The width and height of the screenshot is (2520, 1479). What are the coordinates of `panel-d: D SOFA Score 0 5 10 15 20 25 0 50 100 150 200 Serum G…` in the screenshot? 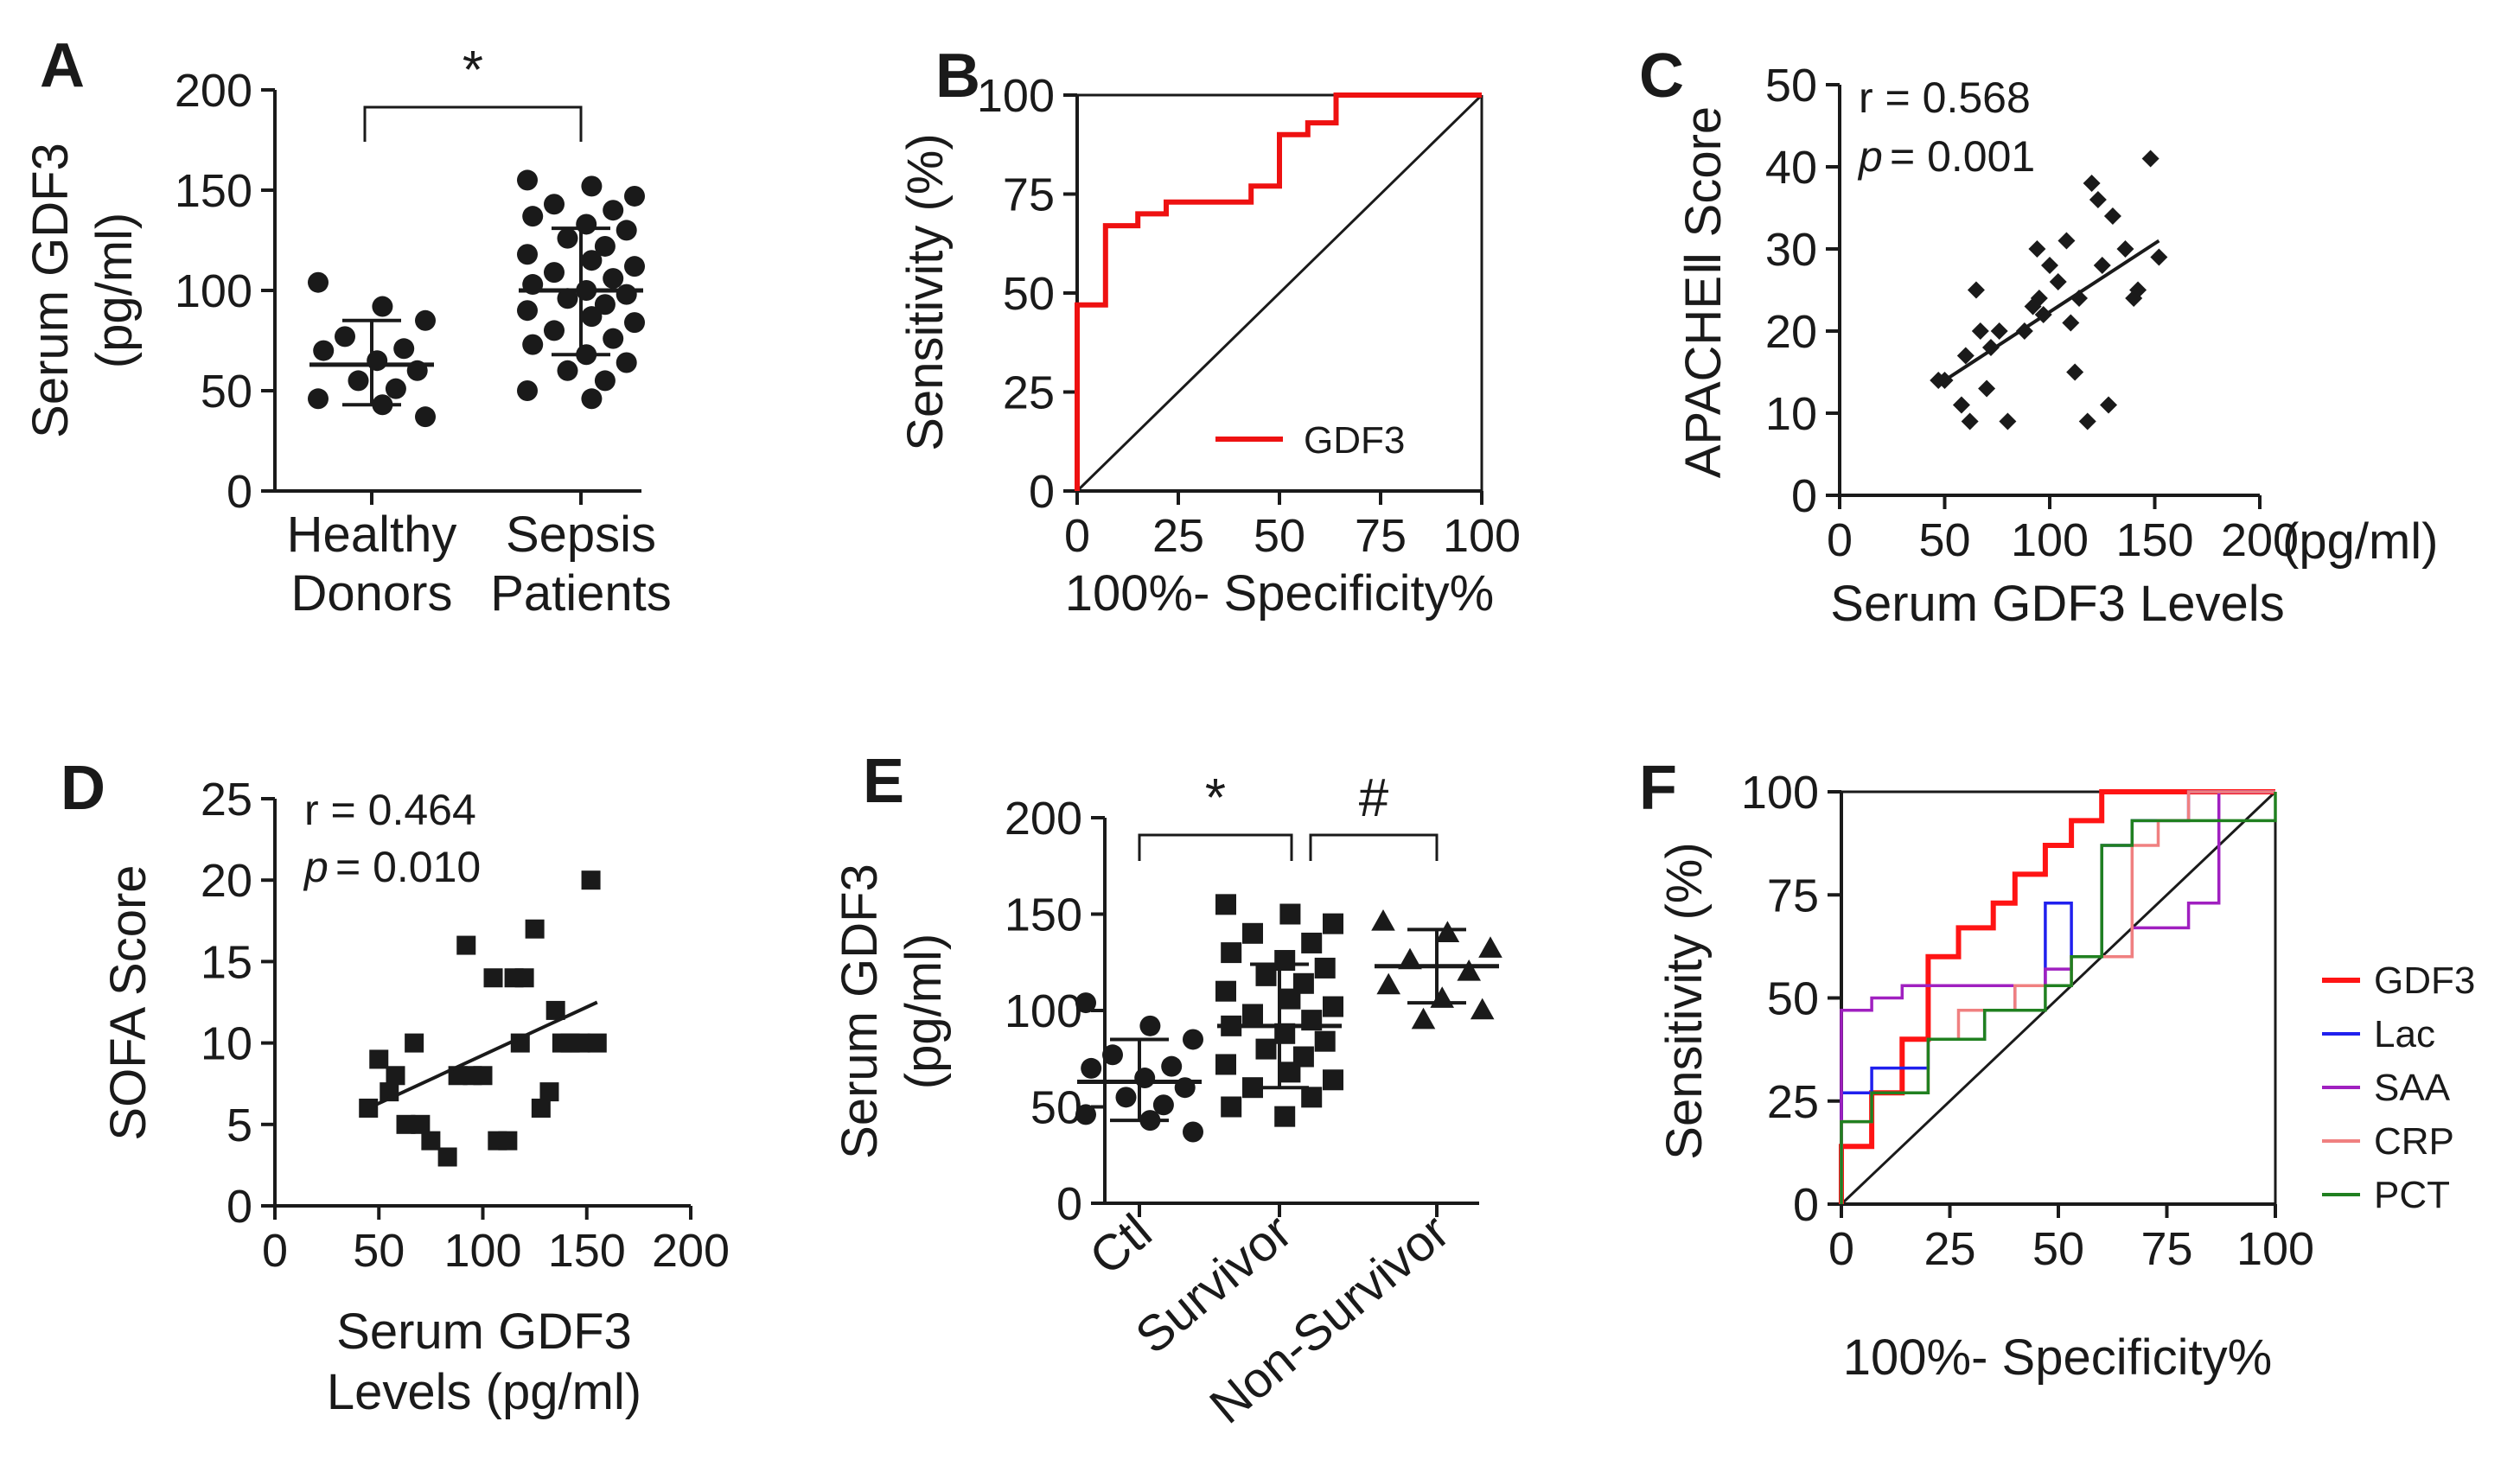 It's located at (395, 1087).